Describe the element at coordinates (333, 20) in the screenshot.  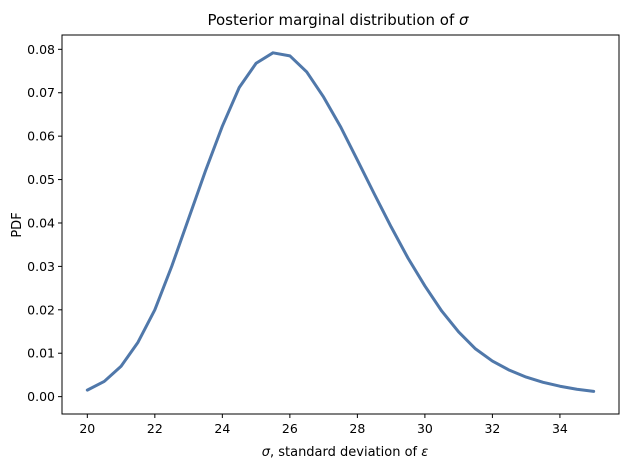
I see `chart-title-text: Posterior marginal distribution of` at that location.